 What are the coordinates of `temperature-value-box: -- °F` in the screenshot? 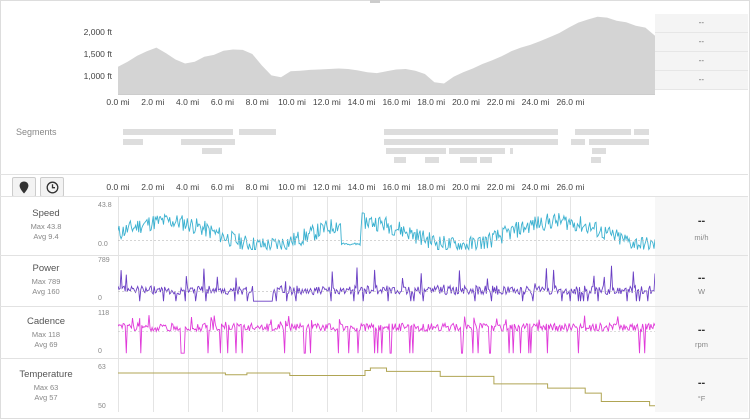 It's located at (701, 385).